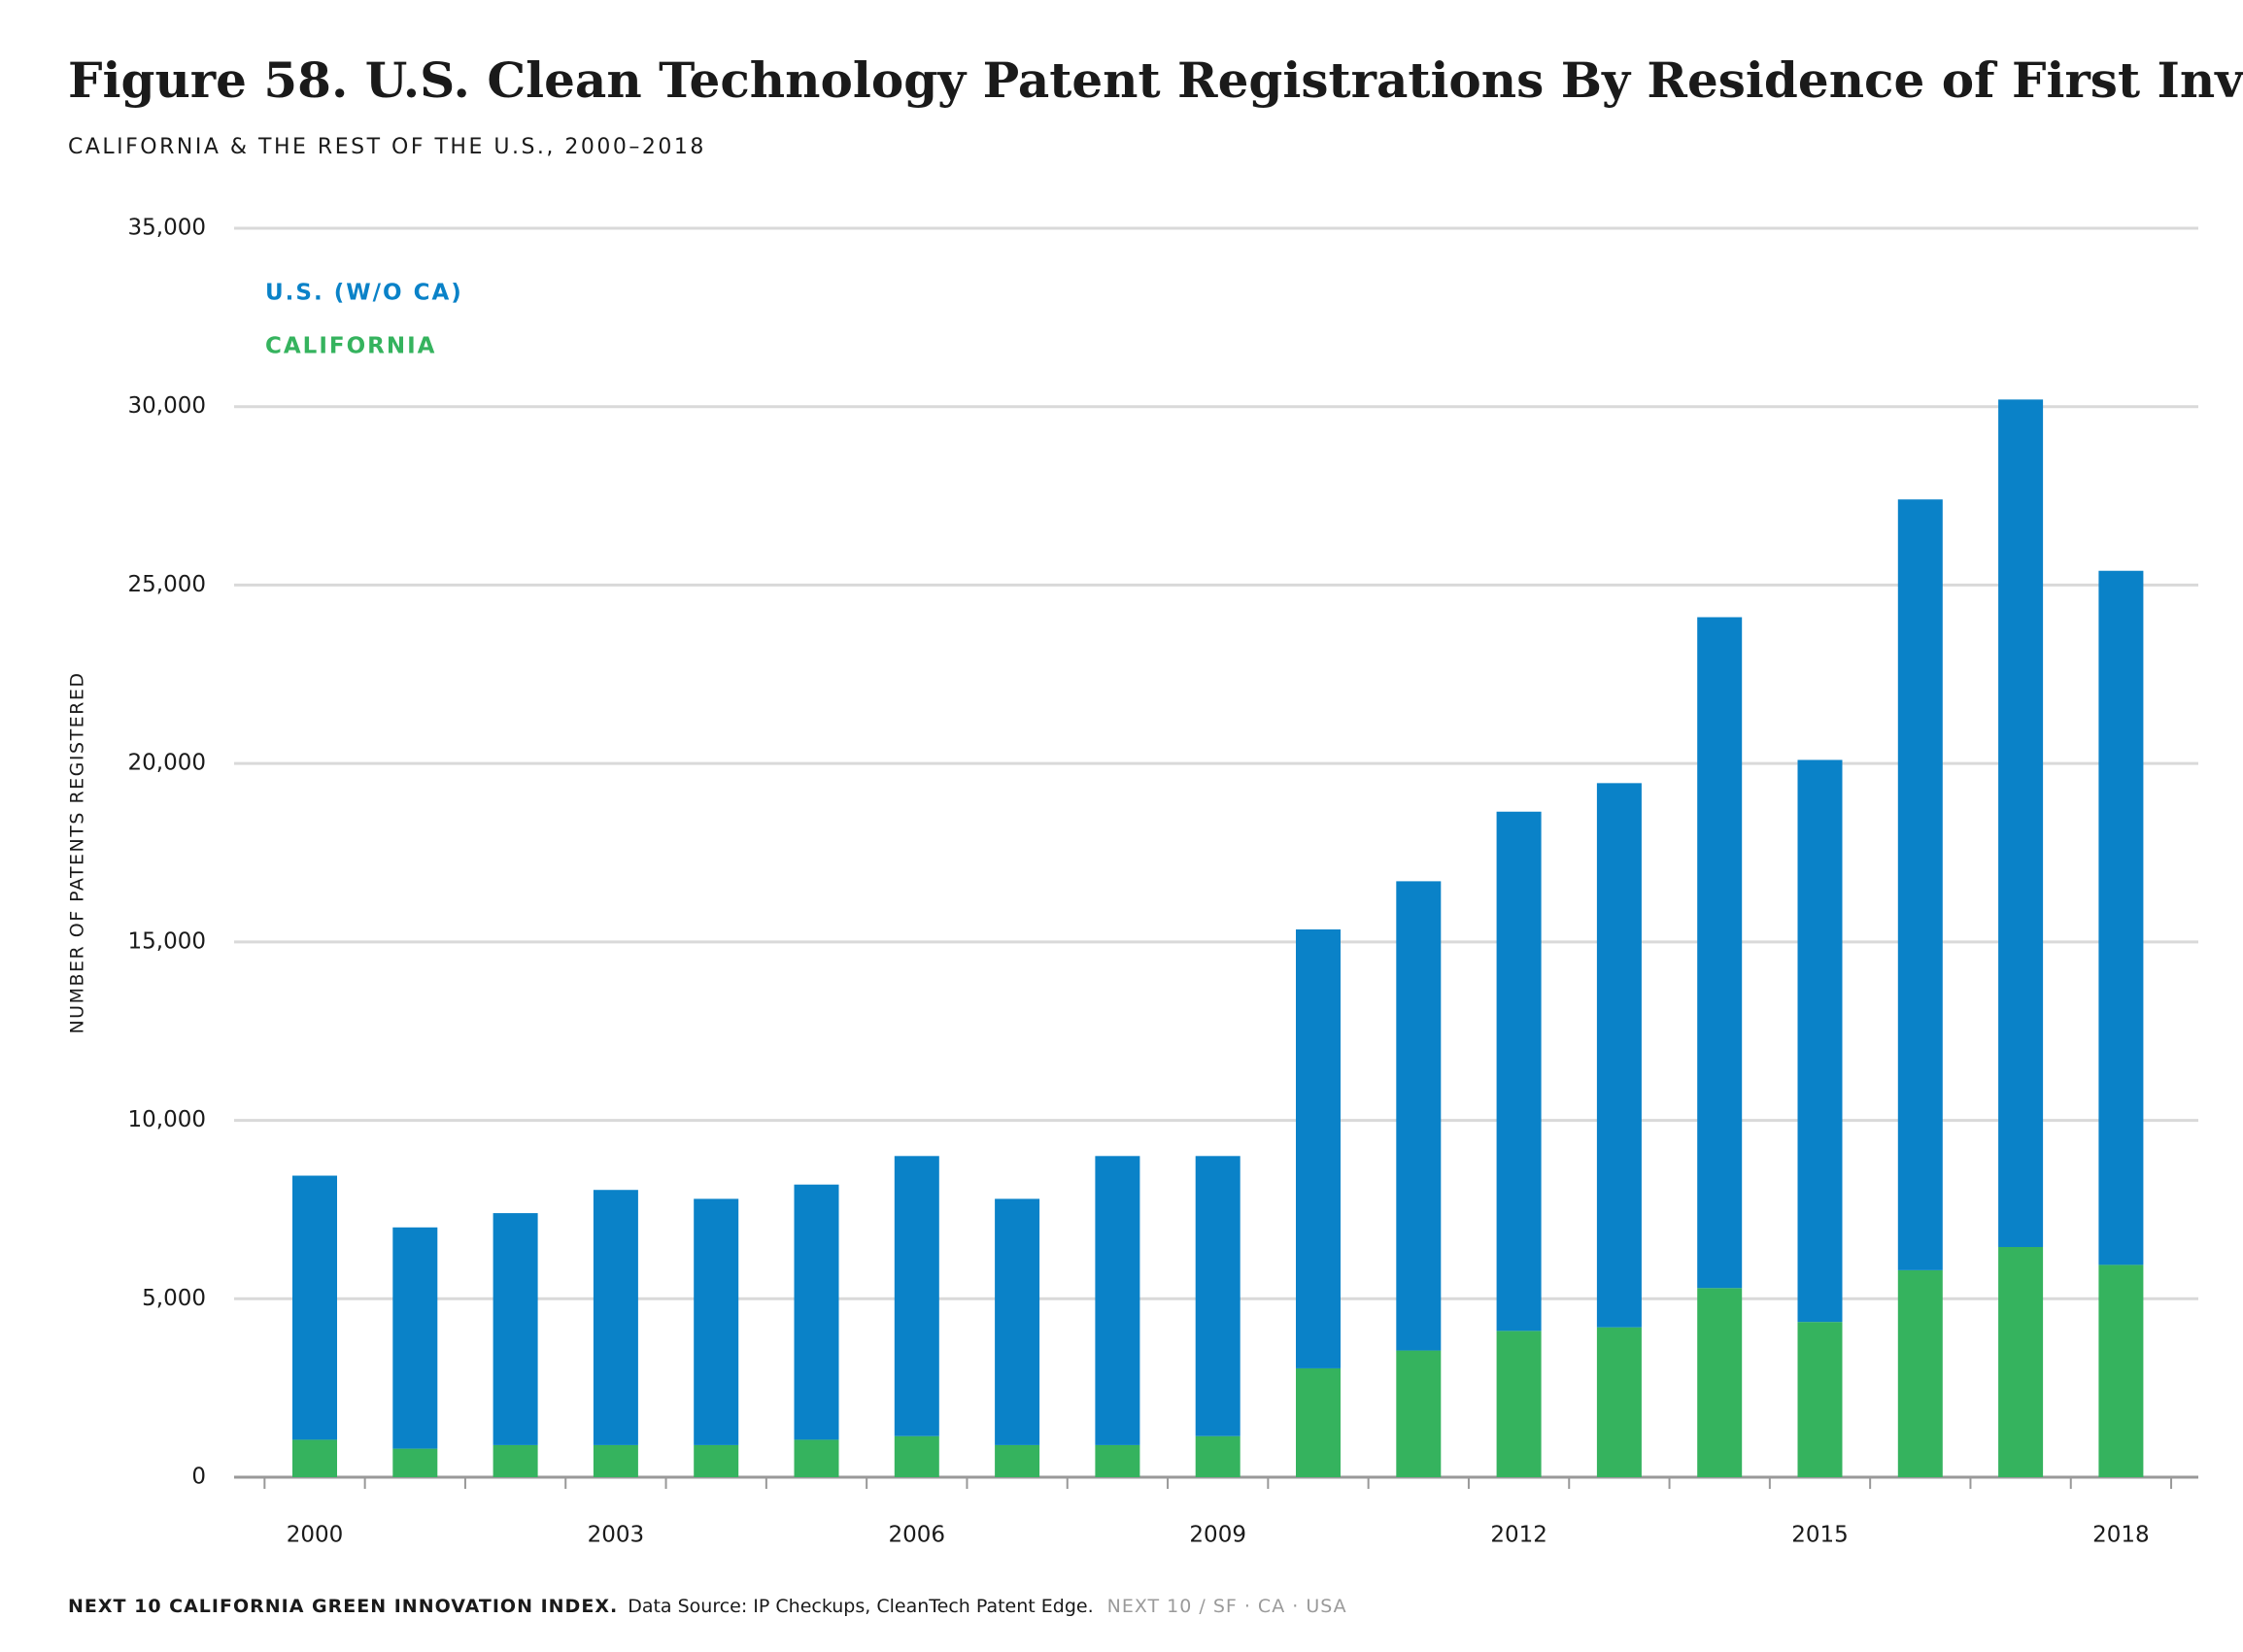  What do you see at coordinates (364, 293) in the screenshot?
I see `legend-label: U.S. (W/O CA)` at bounding box center [364, 293].